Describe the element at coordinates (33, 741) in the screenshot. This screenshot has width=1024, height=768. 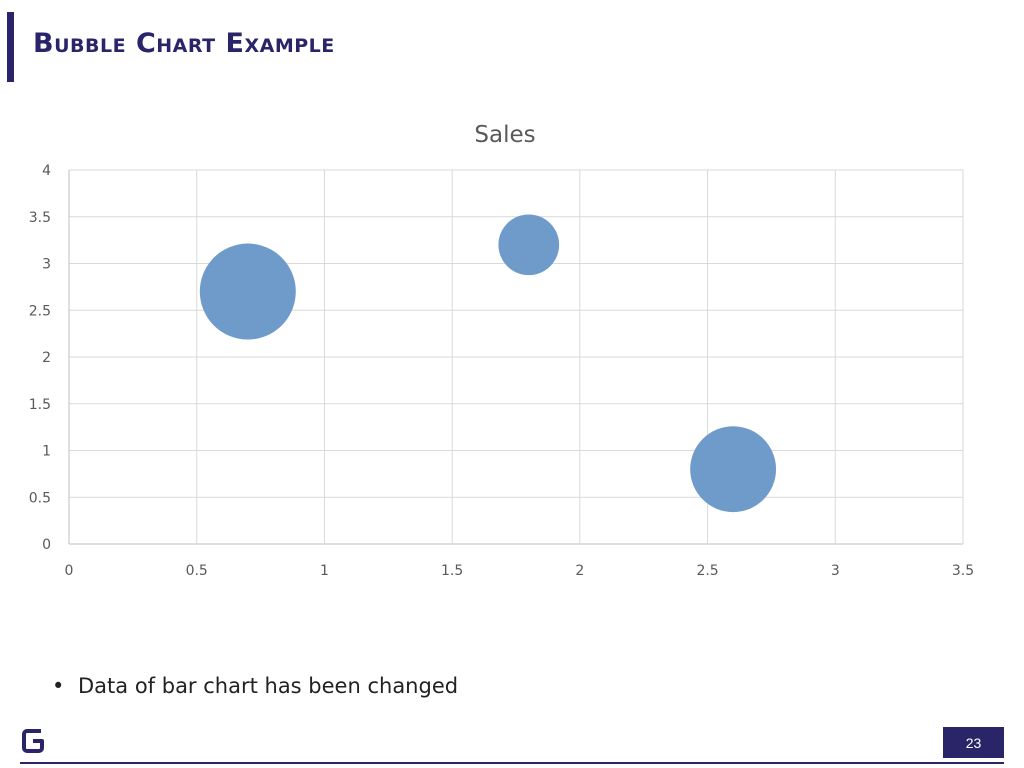
I see `g-logo-icon` at that location.